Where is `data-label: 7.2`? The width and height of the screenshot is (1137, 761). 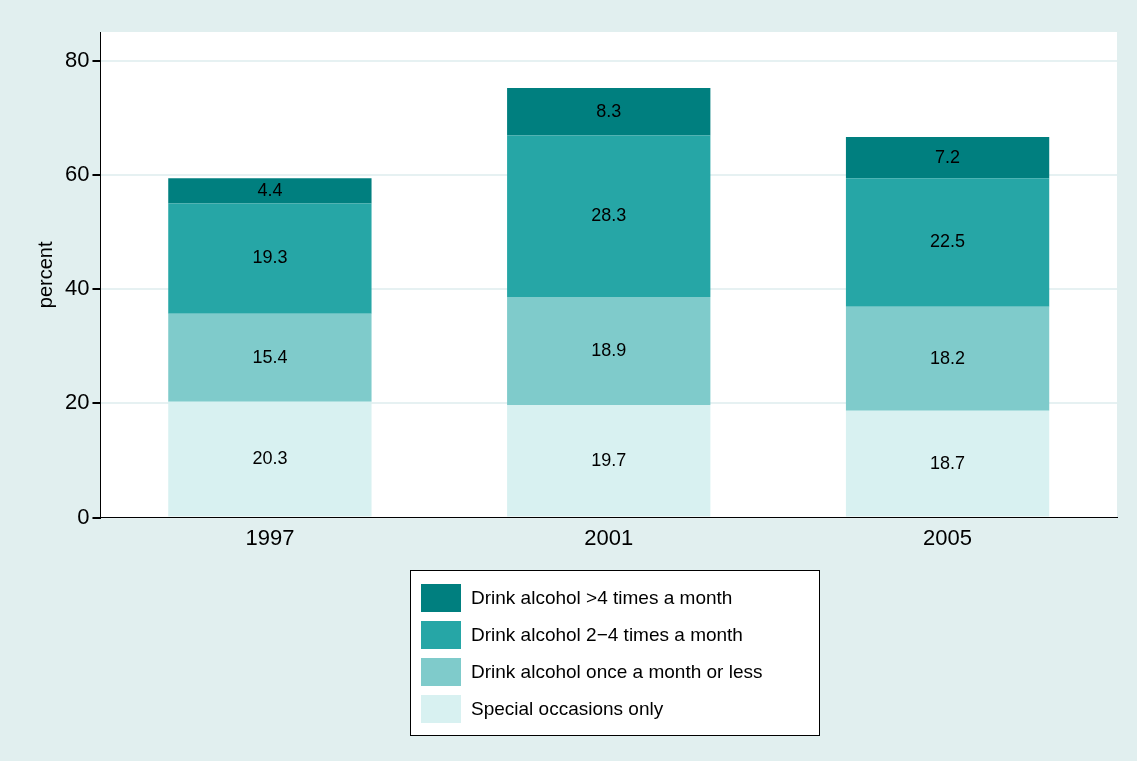
data-label: 7.2 is located at coordinates (948, 156).